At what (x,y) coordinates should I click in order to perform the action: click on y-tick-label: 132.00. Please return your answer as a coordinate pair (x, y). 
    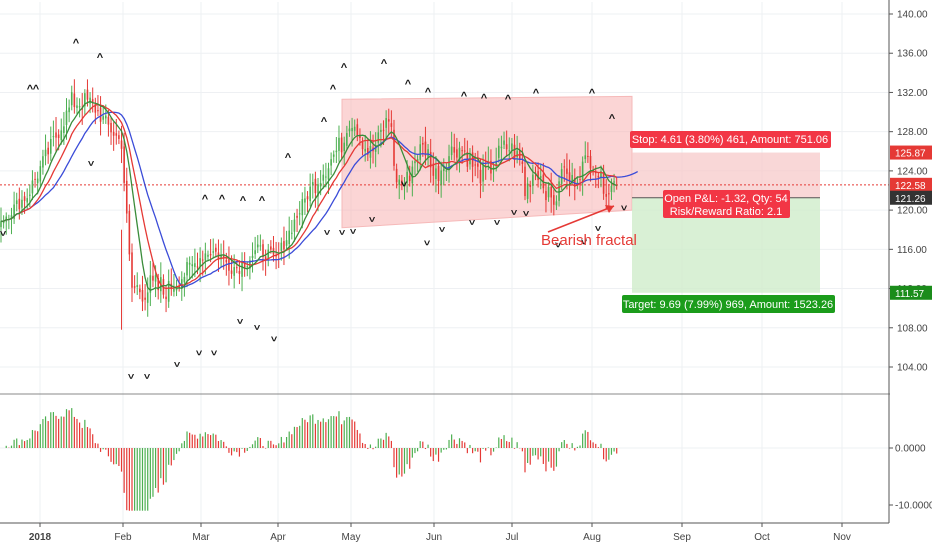
    Looking at the image, I should click on (912, 93).